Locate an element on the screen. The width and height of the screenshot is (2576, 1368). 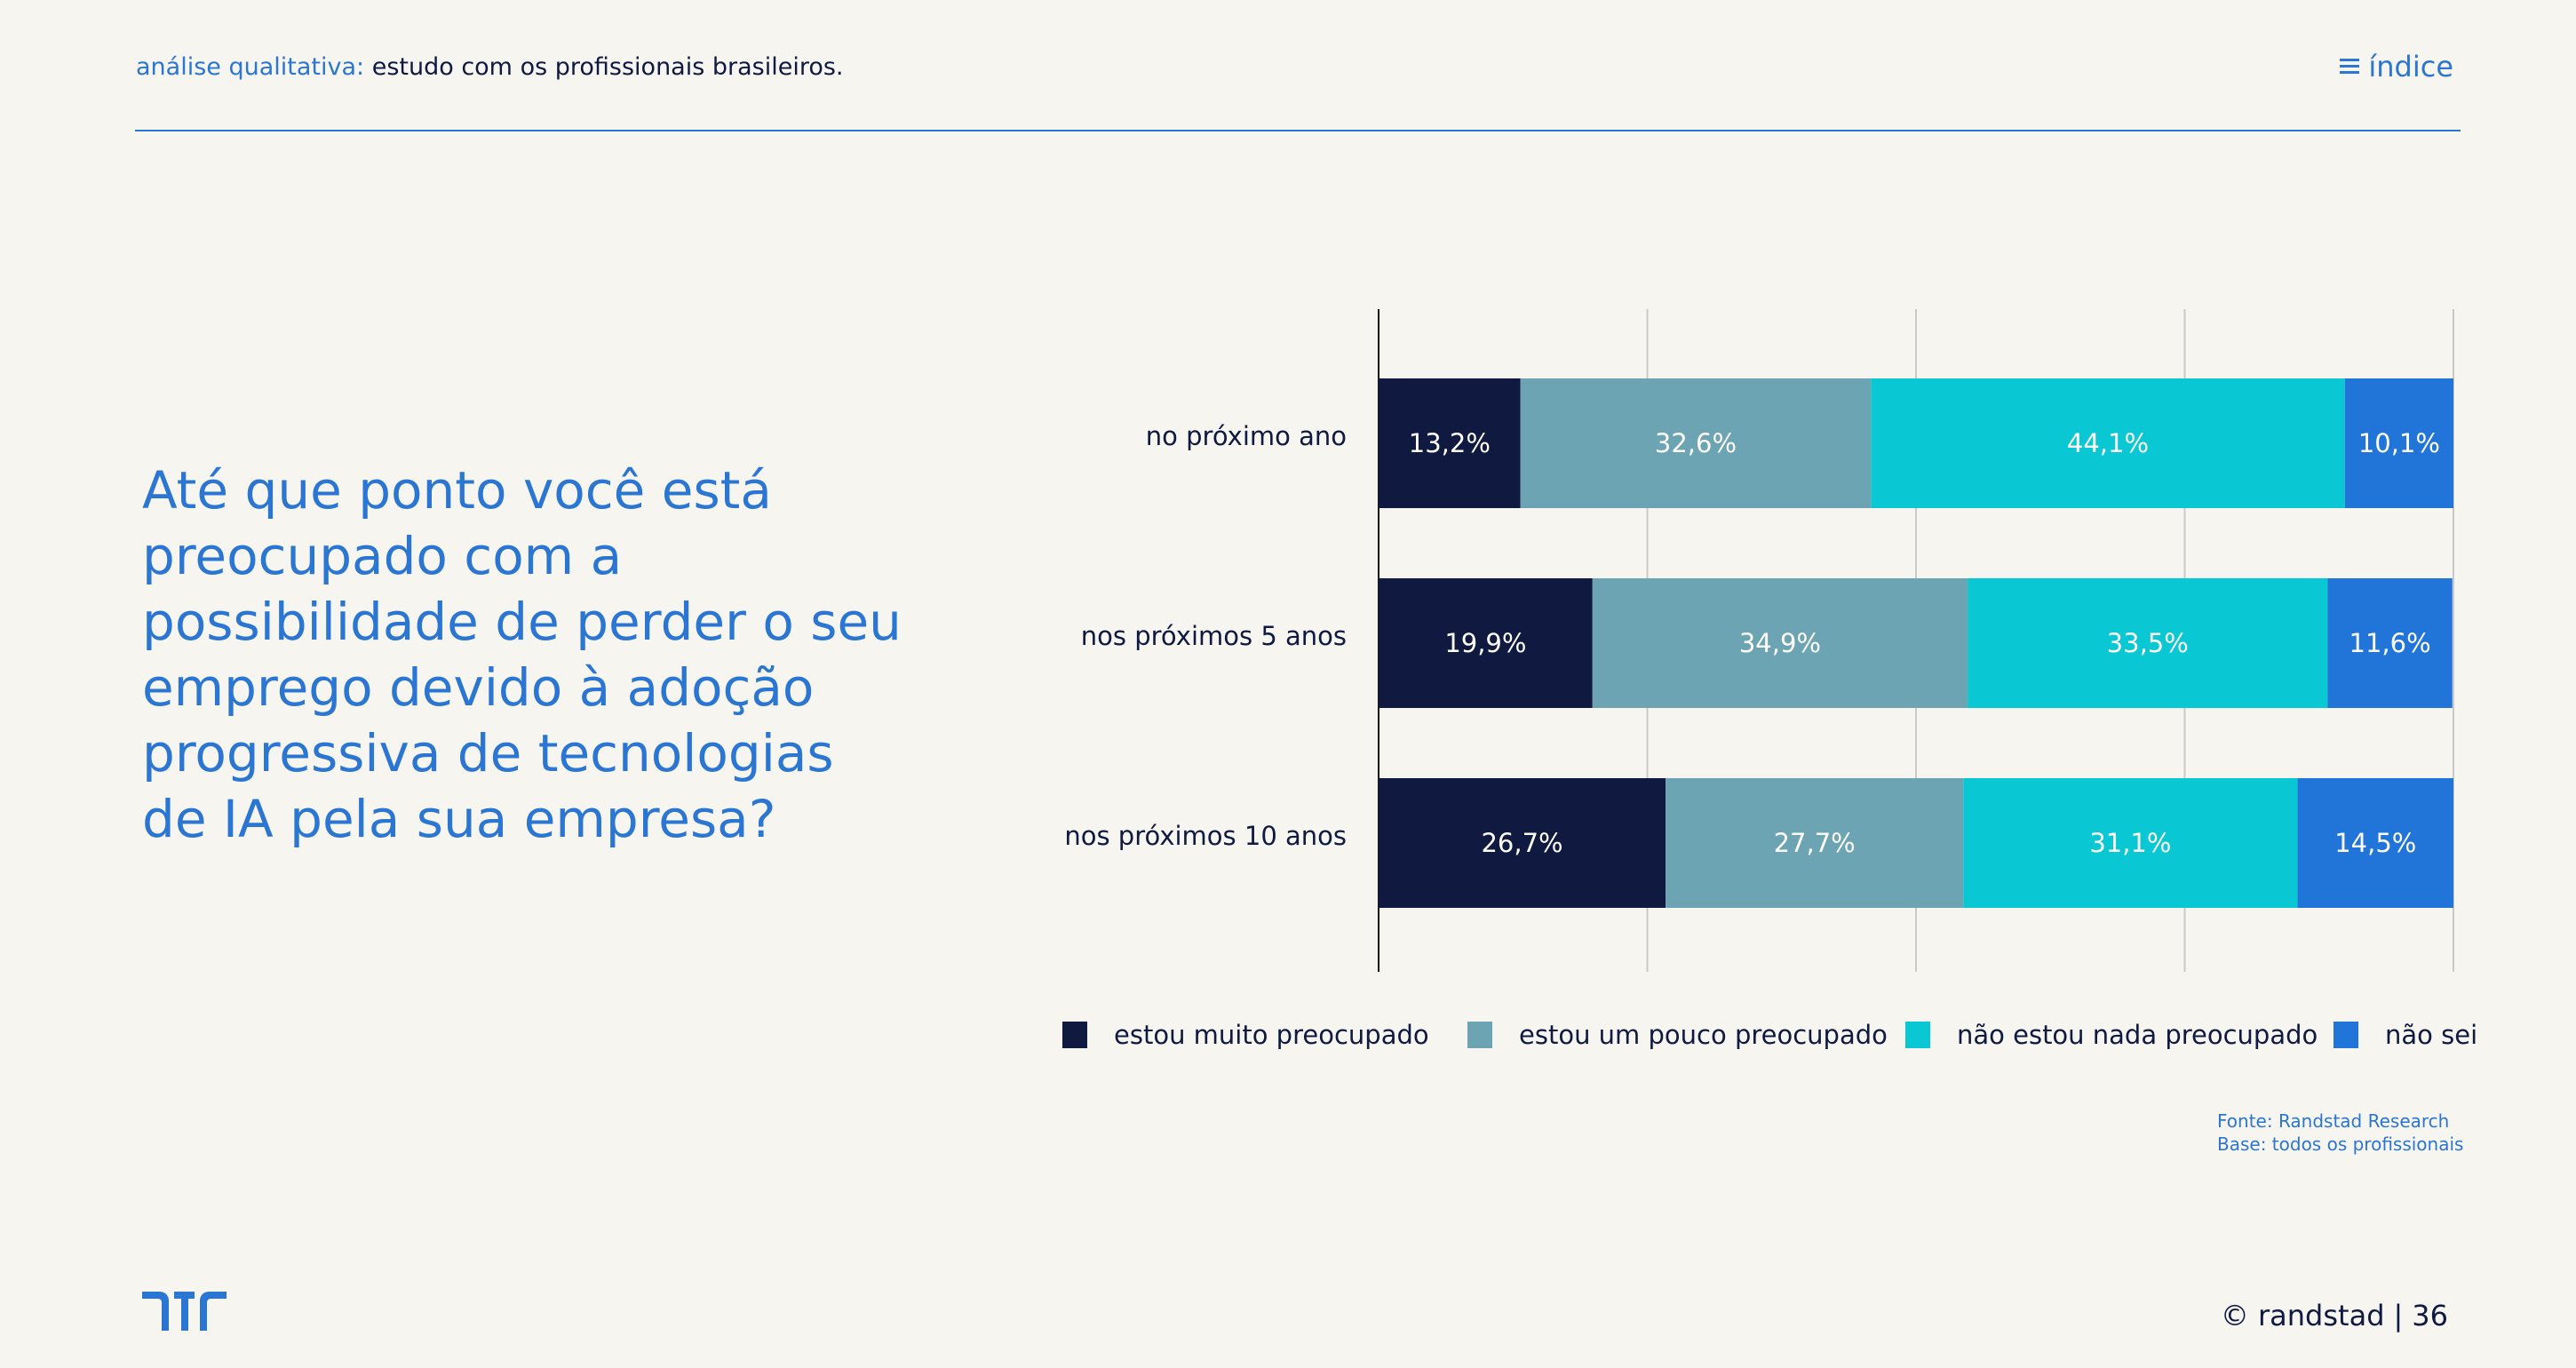
data-label: 34,9% is located at coordinates (1780, 643).